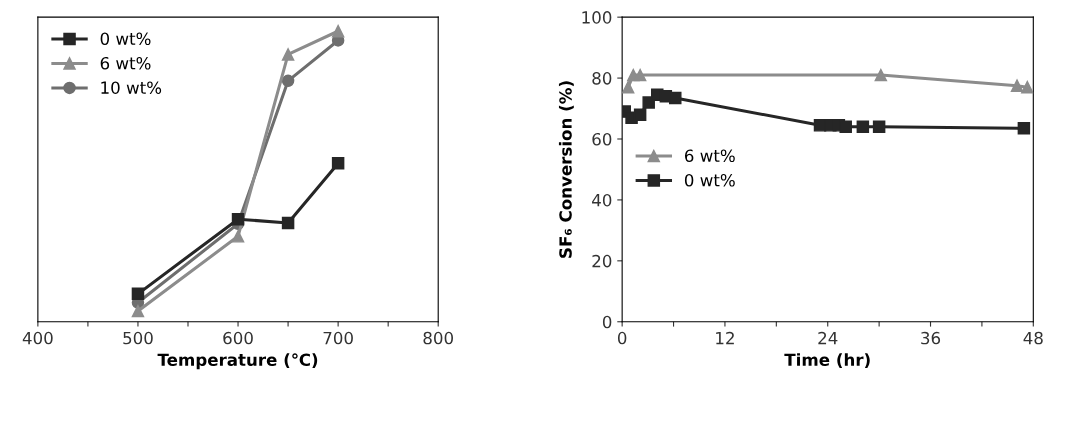 Image resolution: width=1082 pixels, height=429 pixels. I want to click on y-tick-label: 80, so click(602, 78).